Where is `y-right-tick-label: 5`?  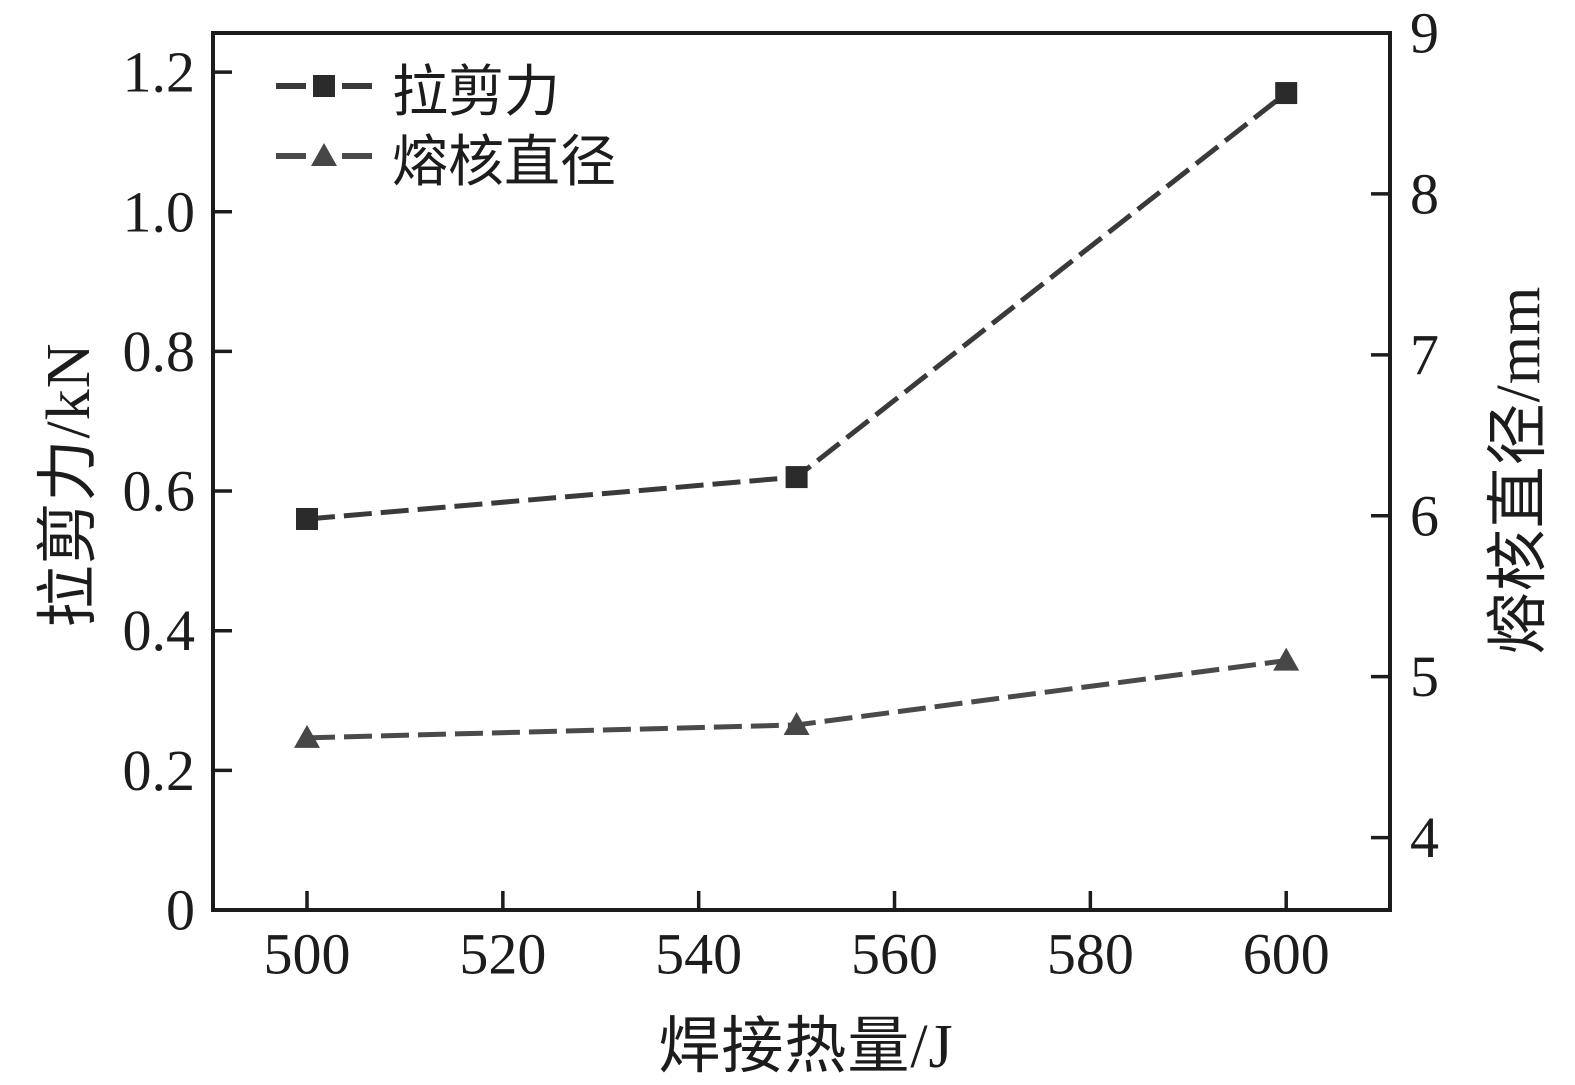 y-right-tick-label: 5 is located at coordinates (1424, 676).